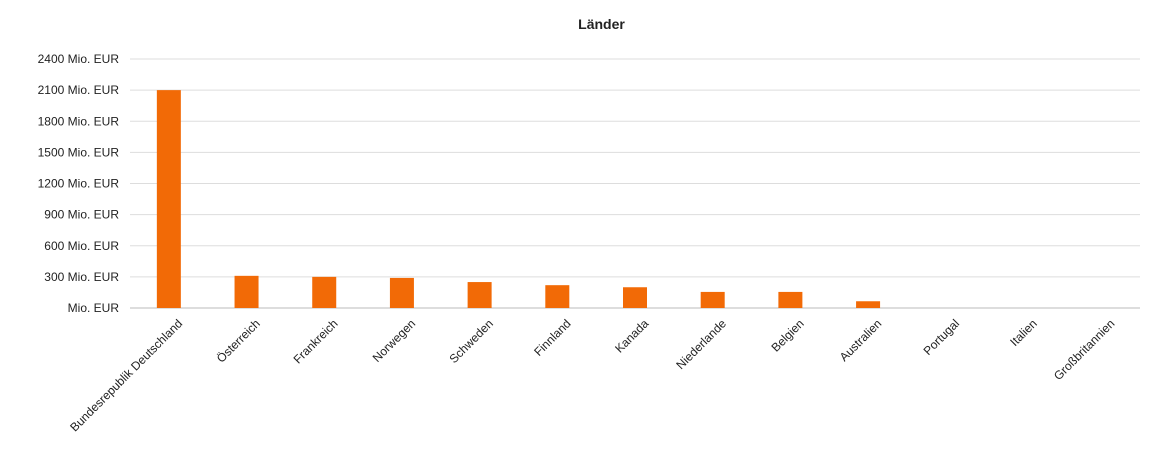 Image resolution: width=1167 pixels, height=468 pixels. Describe the element at coordinates (94, 308) in the screenshot. I see `y-tick-label: Mio. EUR` at that location.